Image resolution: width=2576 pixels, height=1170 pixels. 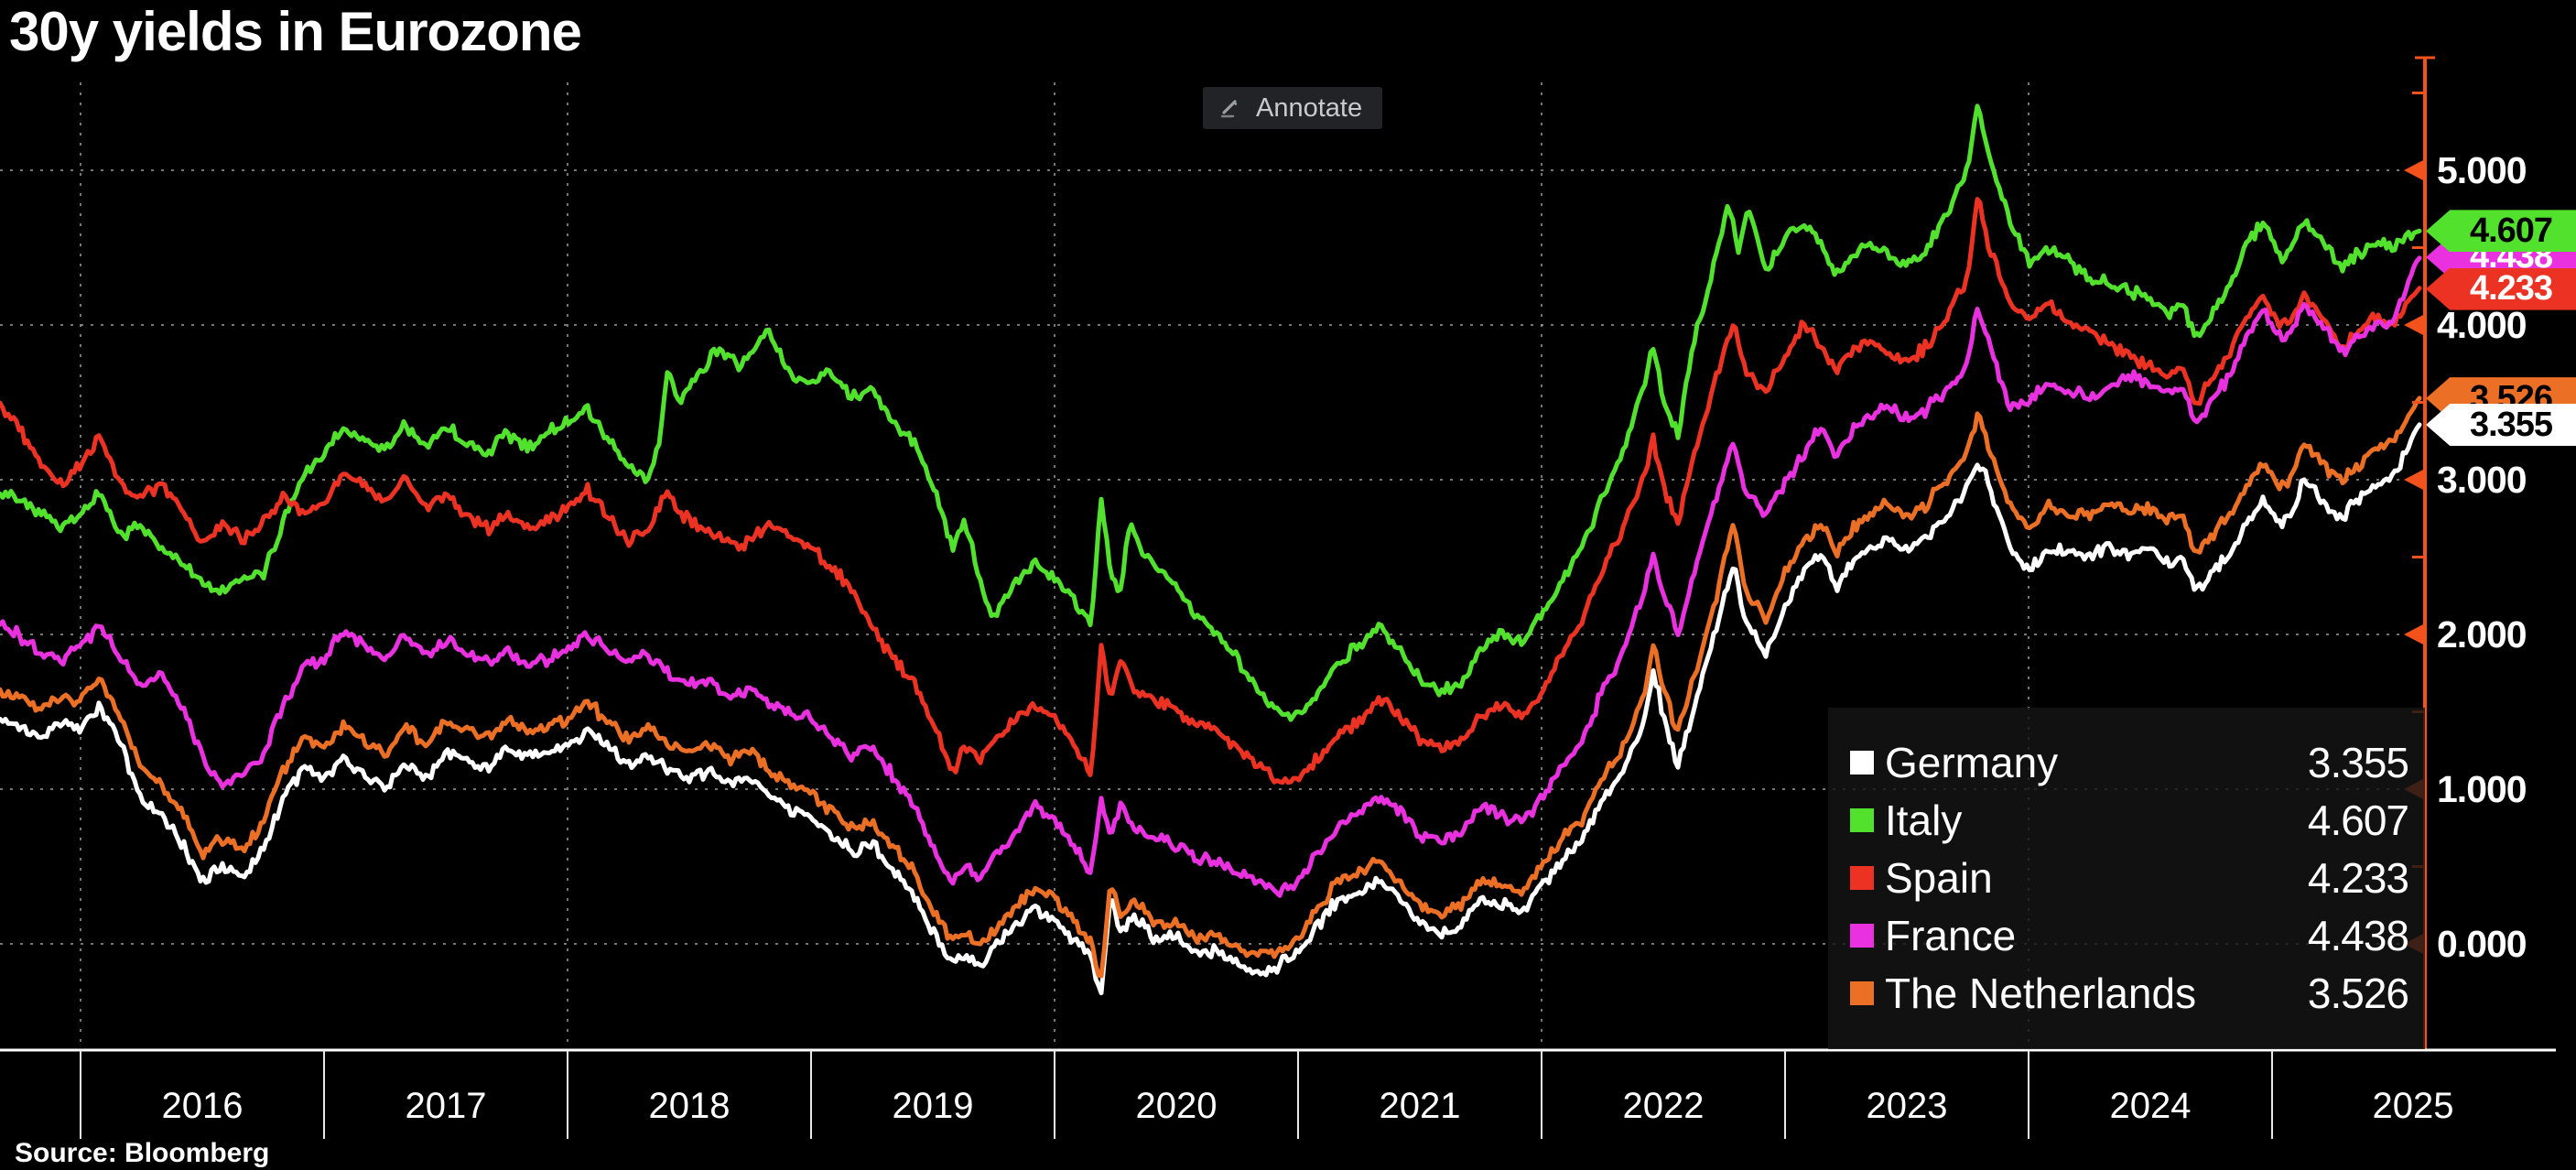 I want to click on x-axis-year-label: 2016, so click(x=203, y=1106).